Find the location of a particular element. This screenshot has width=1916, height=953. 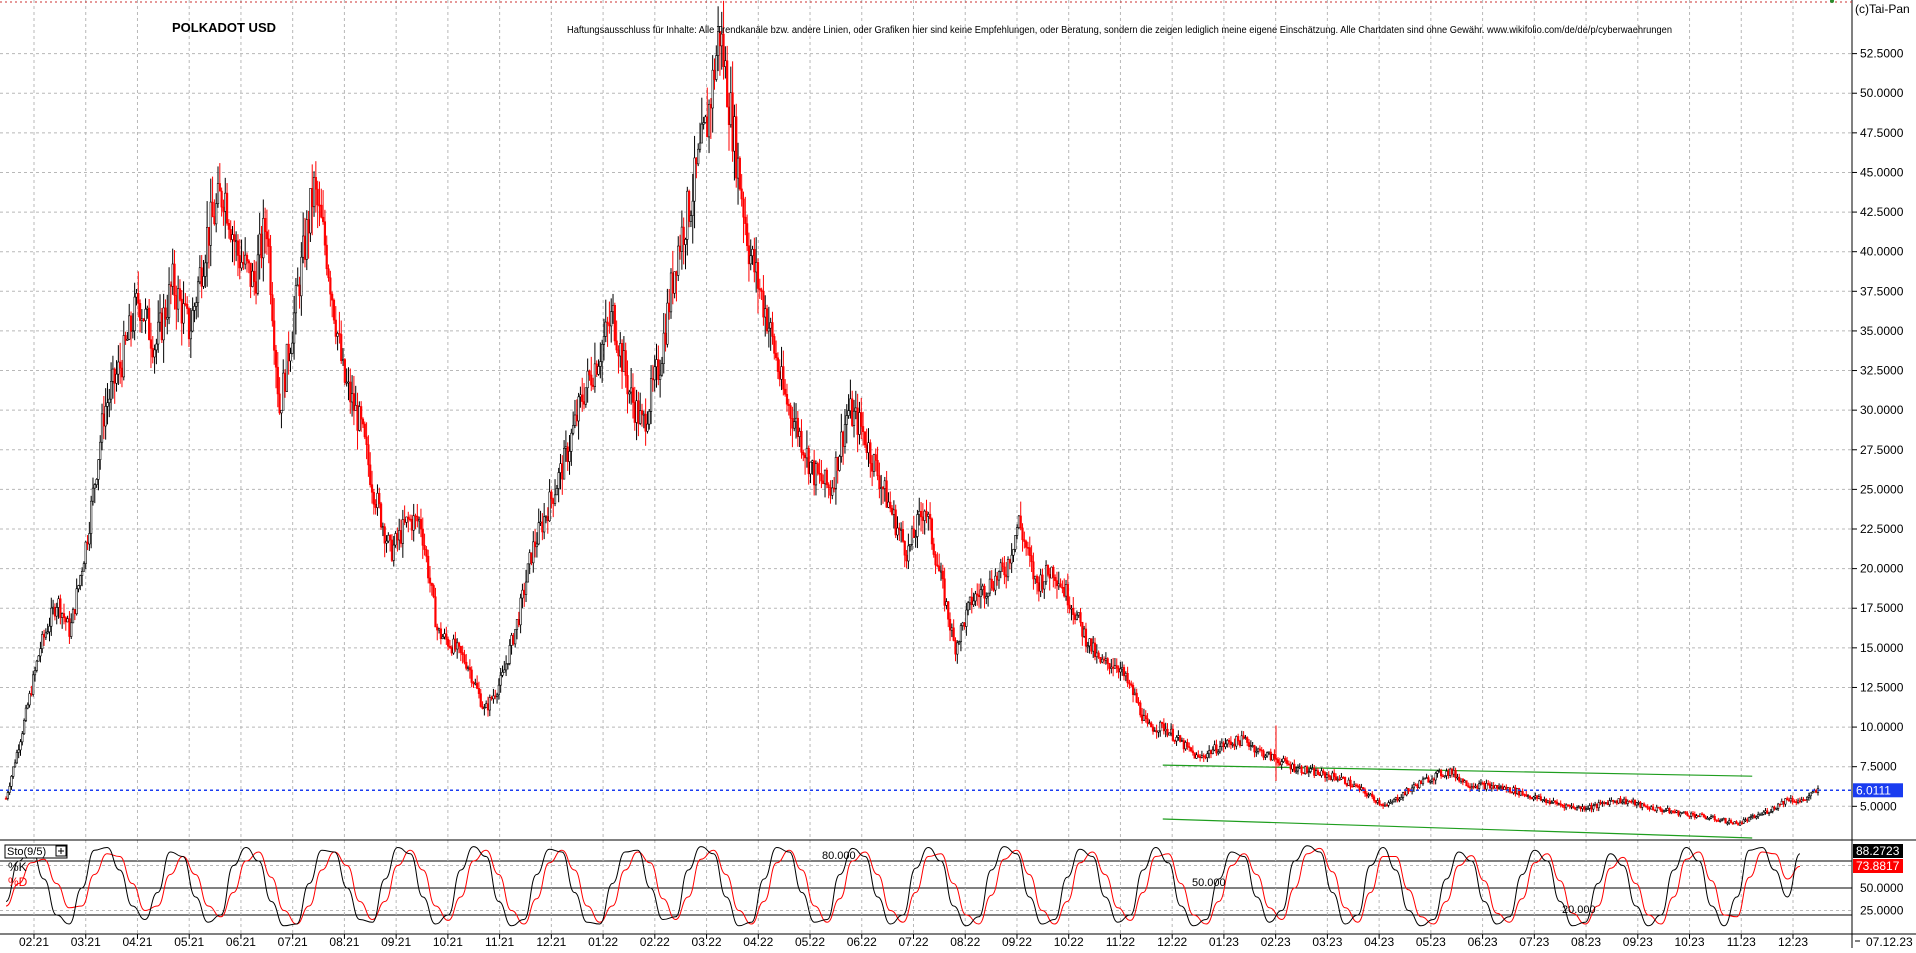

price-tick-label: 10.0000 is located at coordinates (1882, 727).